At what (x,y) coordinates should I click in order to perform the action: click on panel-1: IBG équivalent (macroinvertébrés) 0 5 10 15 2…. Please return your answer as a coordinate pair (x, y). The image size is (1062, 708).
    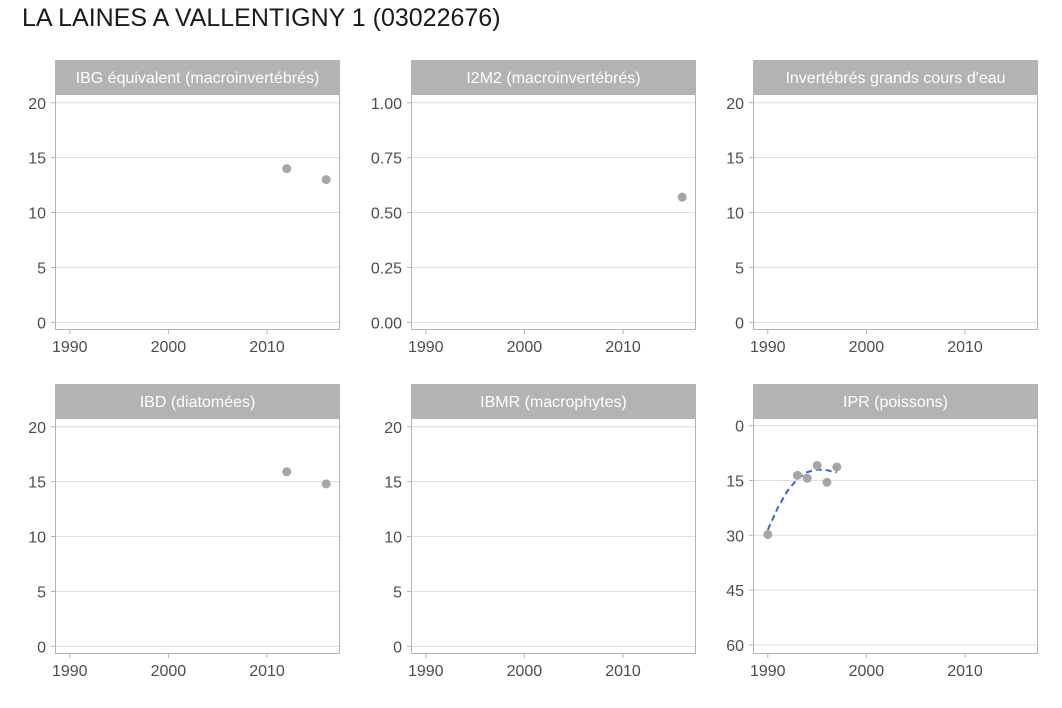
    Looking at the image, I should click on (184, 208).